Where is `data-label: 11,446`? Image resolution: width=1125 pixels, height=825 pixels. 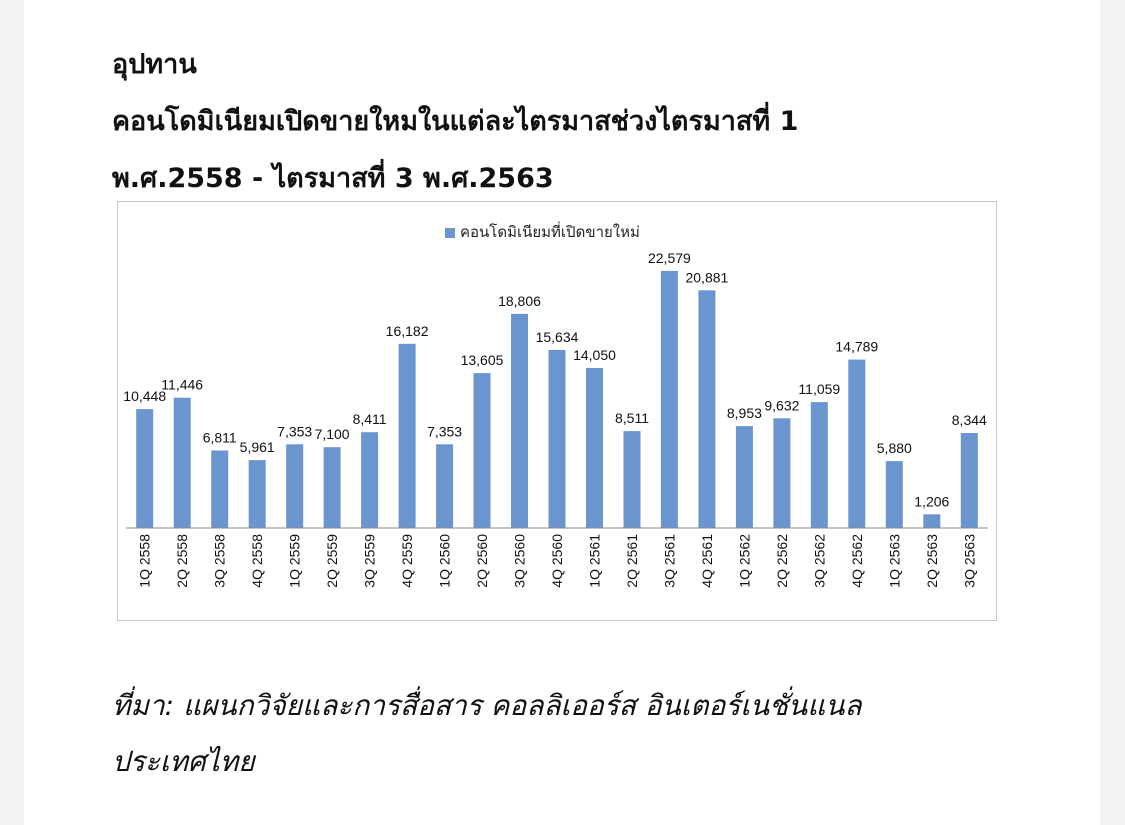
data-label: 11,446 is located at coordinates (182, 385).